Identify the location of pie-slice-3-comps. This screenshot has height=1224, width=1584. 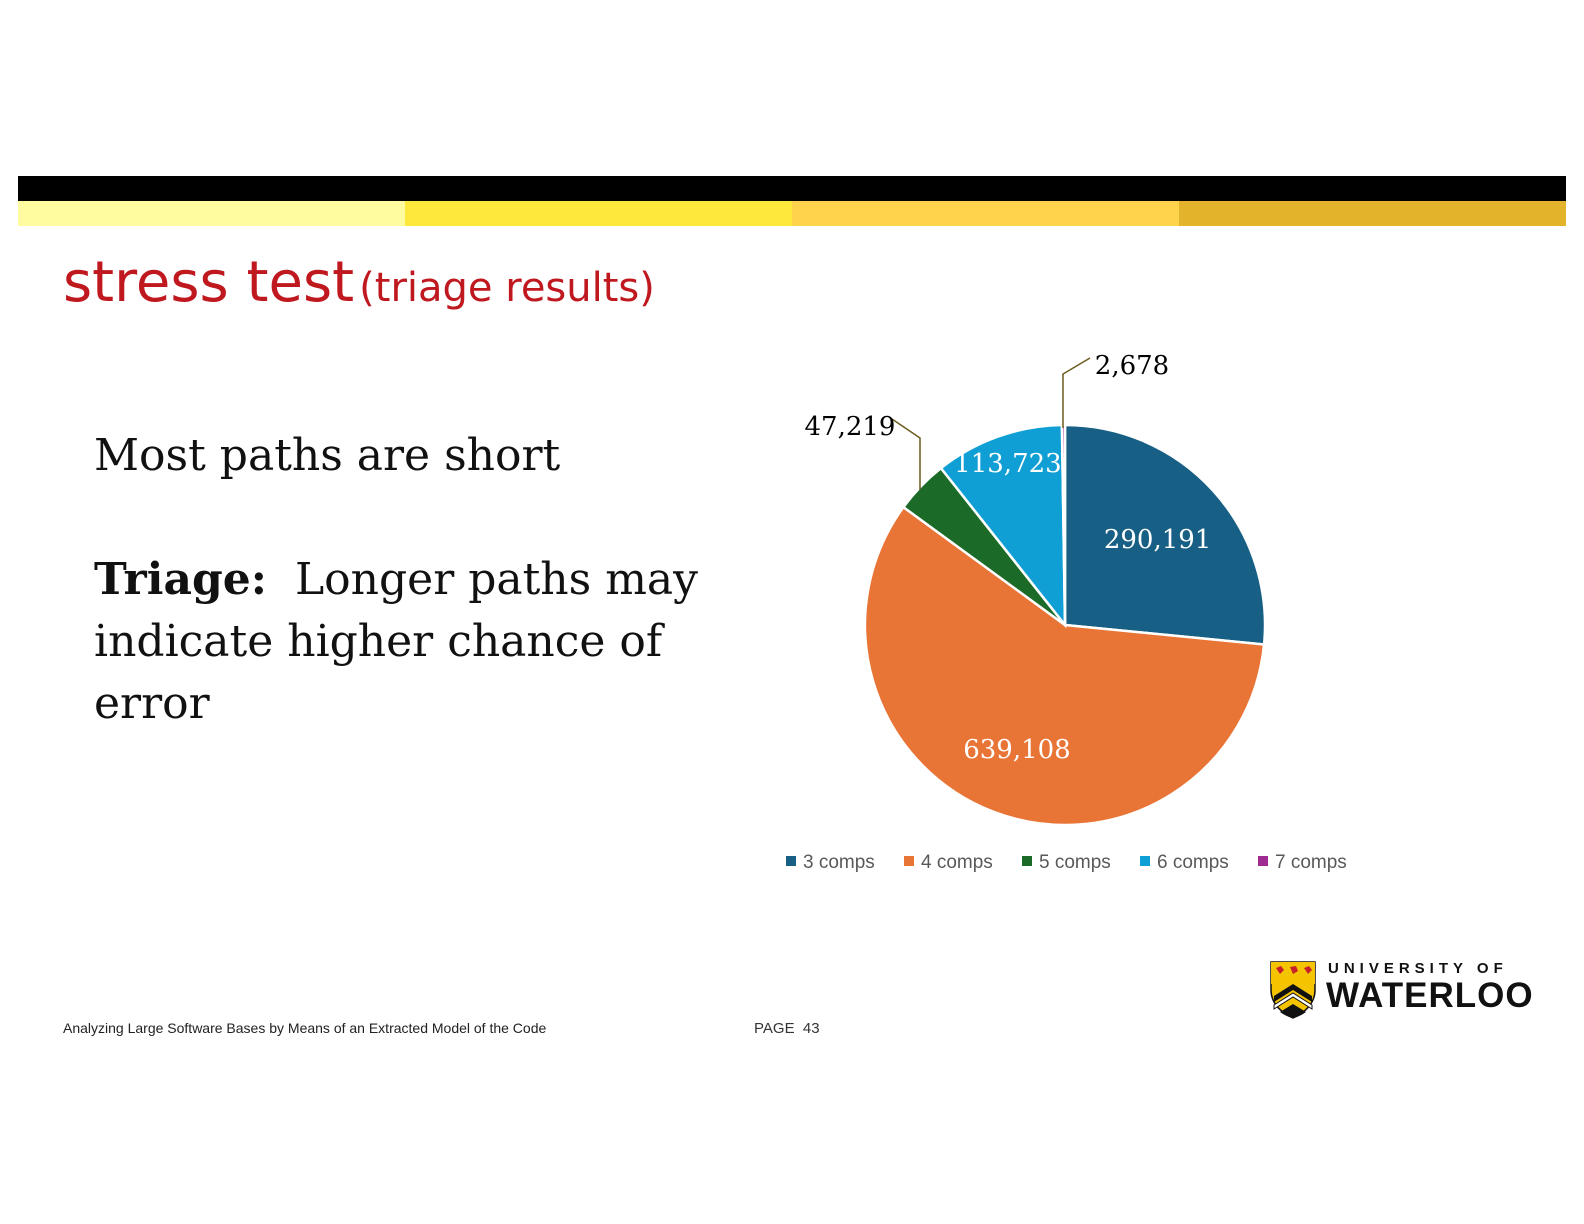
(1165, 534).